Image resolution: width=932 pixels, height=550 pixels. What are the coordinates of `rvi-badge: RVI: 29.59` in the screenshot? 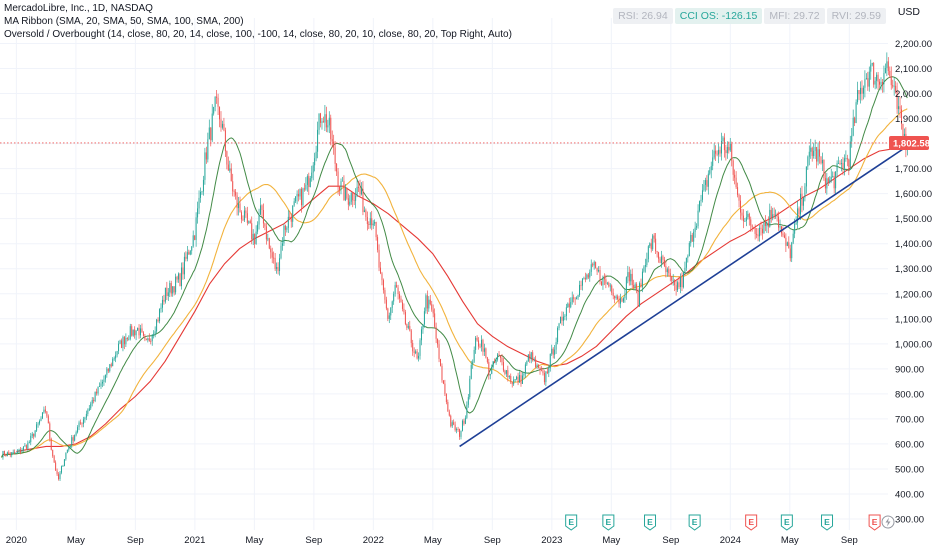 It's located at (856, 16).